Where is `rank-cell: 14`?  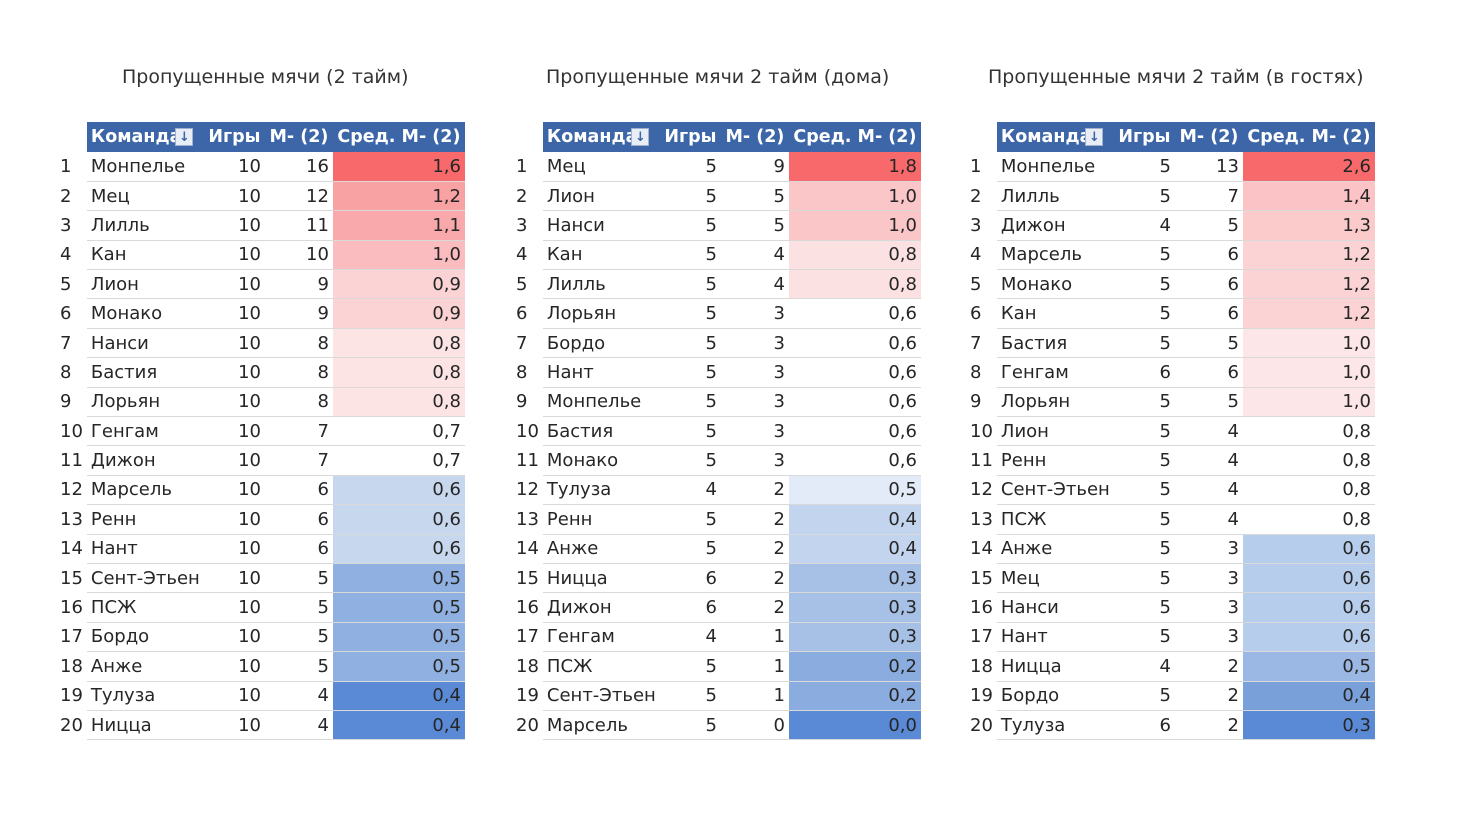
rank-cell: 14 is located at coordinates (527, 549).